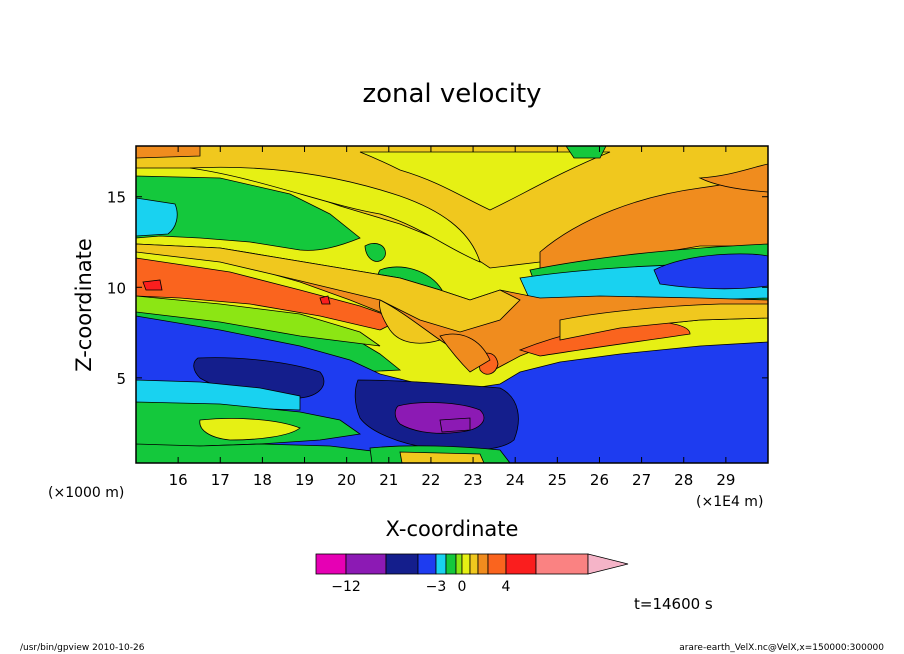  What do you see at coordinates (781, 648) in the screenshot?
I see `footer-right: arare-earth_VelX.nc@VelX,x=150000:300000` at bounding box center [781, 648].